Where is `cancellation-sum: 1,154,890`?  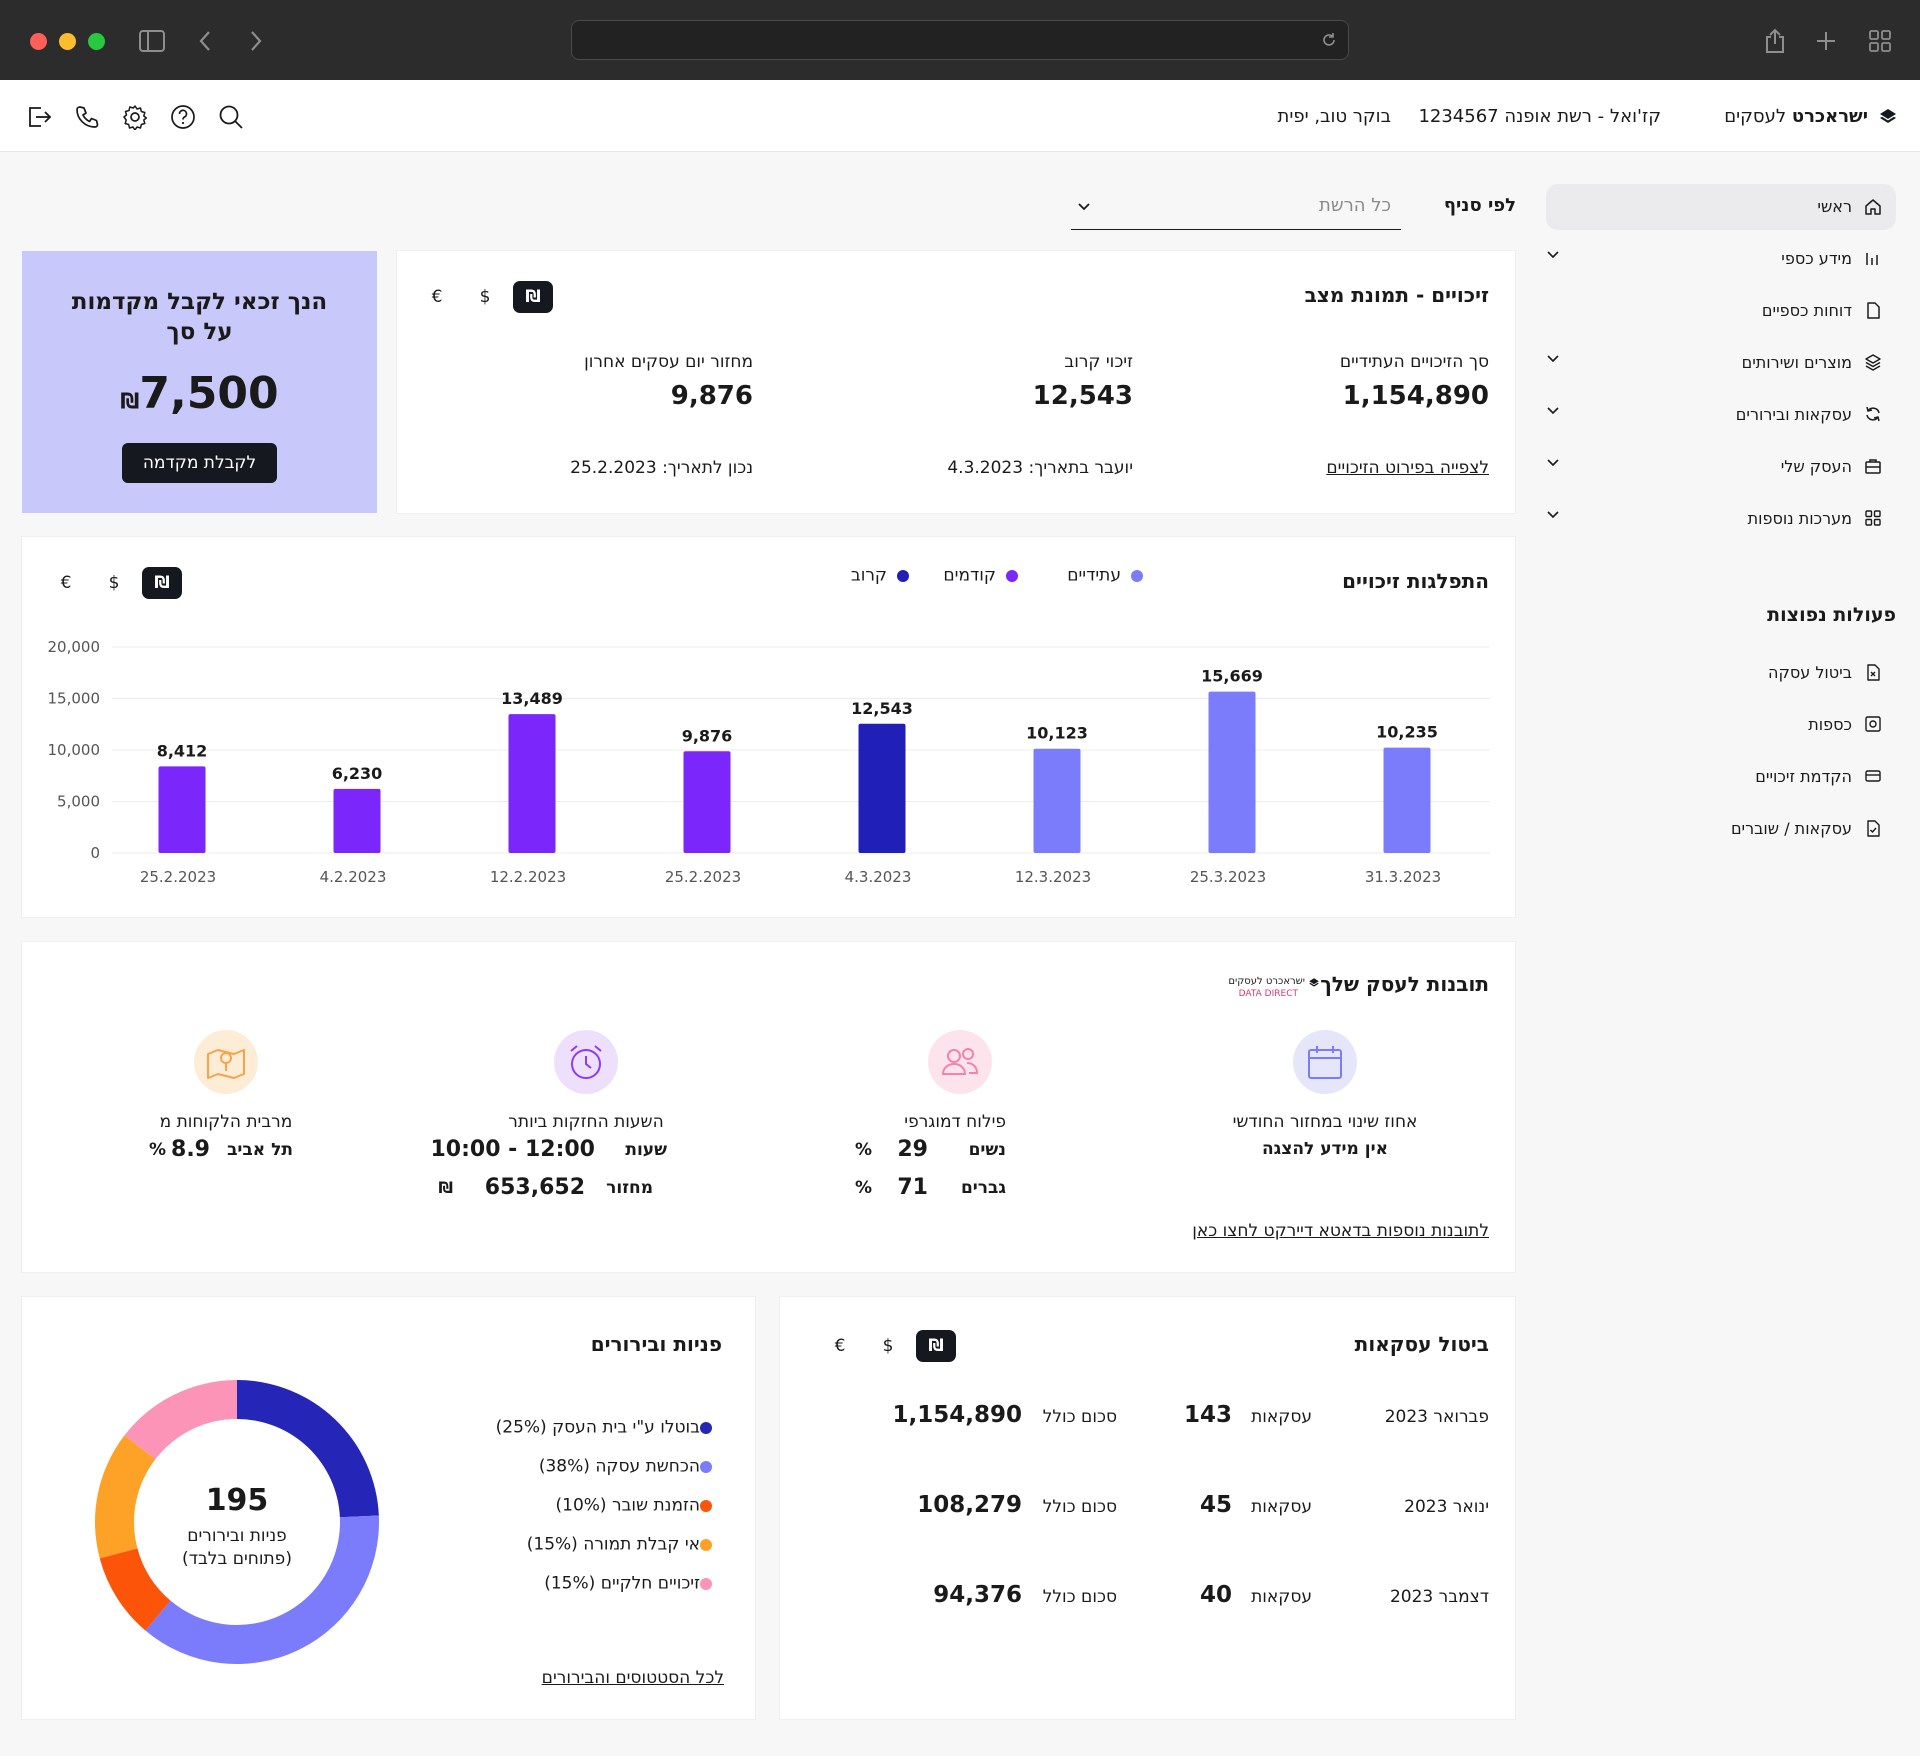
cancellation-sum: 1,154,890 is located at coordinates (957, 1415).